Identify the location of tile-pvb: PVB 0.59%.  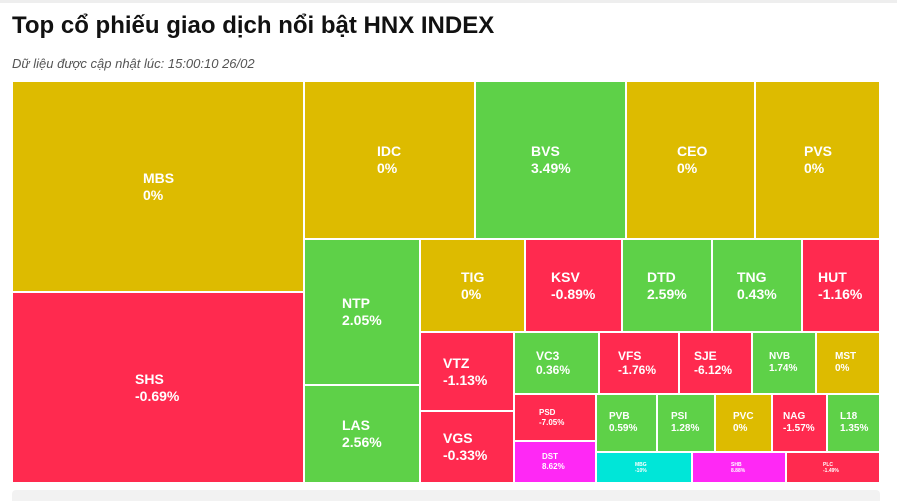
(626, 423).